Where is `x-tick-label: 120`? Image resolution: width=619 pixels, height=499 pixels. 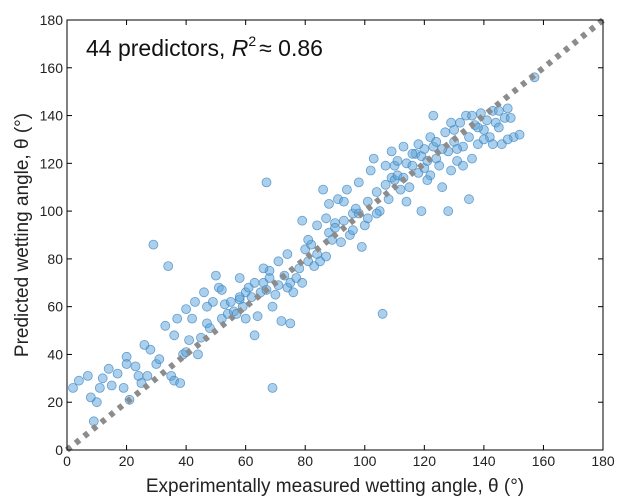 x-tick-label: 120 is located at coordinates (425, 461).